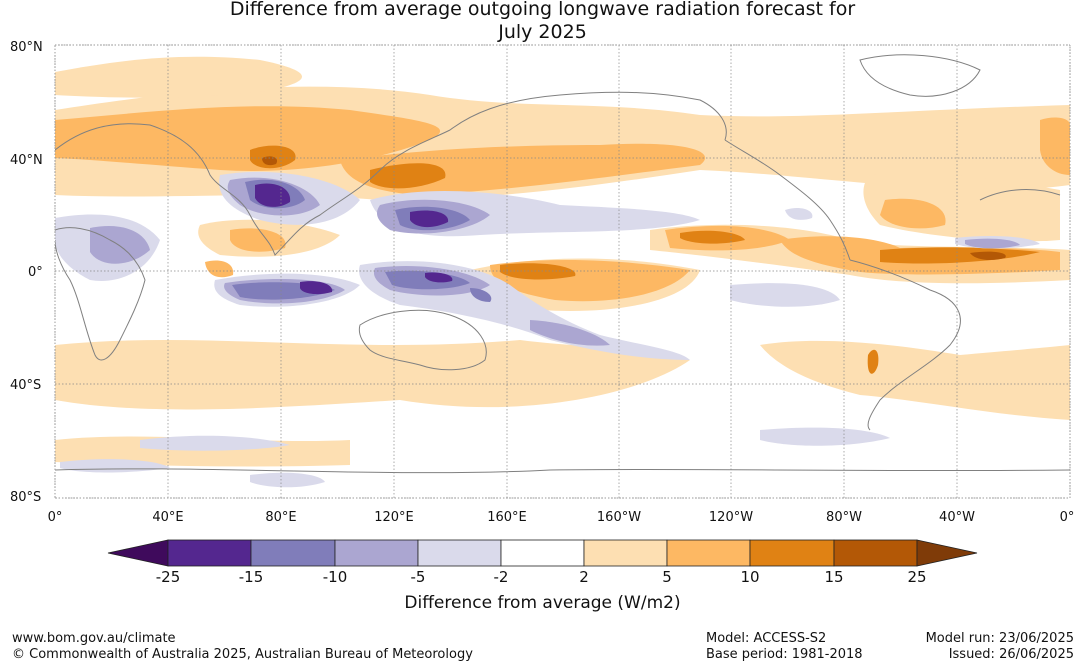 The image size is (1085, 667). Describe the element at coordinates (138, 553) in the screenshot. I see `colorbar-extend-low` at that location.